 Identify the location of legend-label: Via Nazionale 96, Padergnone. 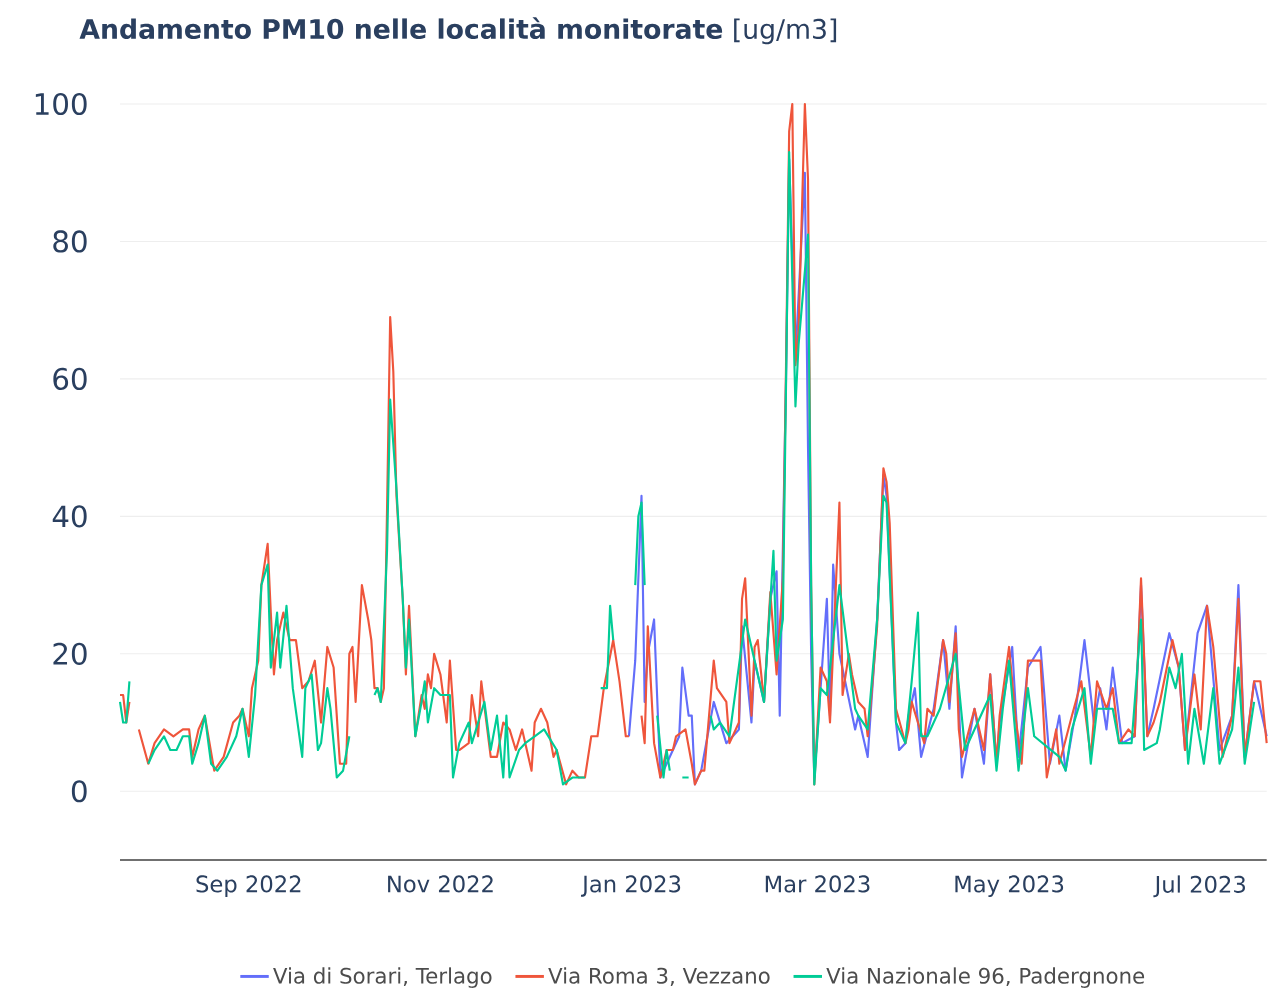
(985, 977).